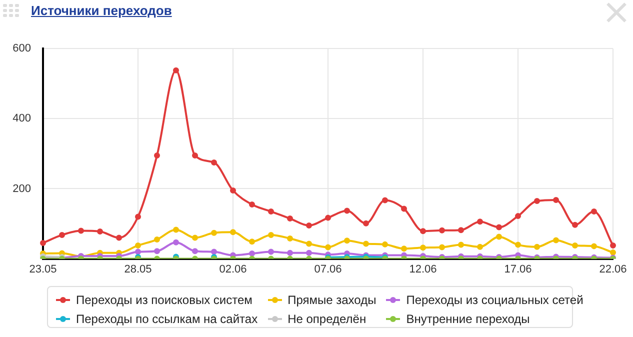 Image resolution: width=633 pixels, height=337 pixels. I want to click on legend-label: Переходы из поисковых систем, so click(164, 299).